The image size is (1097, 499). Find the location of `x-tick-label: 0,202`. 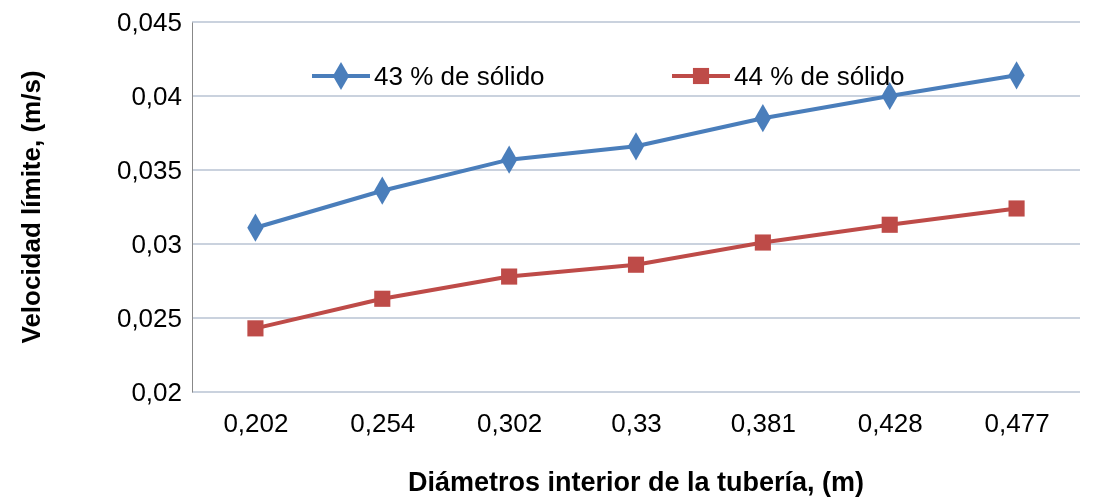

x-tick-label: 0,202 is located at coordinates (256, 423).